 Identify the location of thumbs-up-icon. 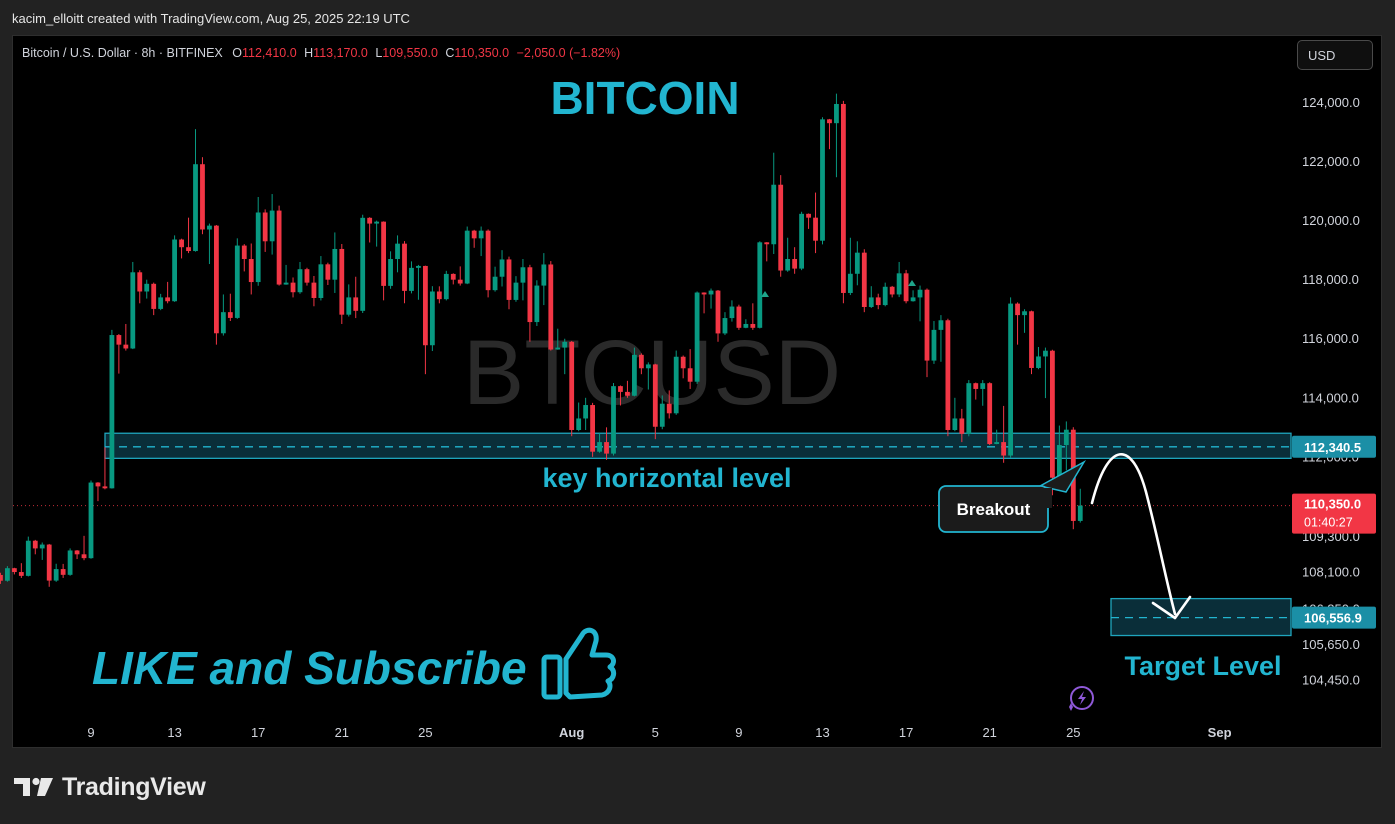
(579, 663).